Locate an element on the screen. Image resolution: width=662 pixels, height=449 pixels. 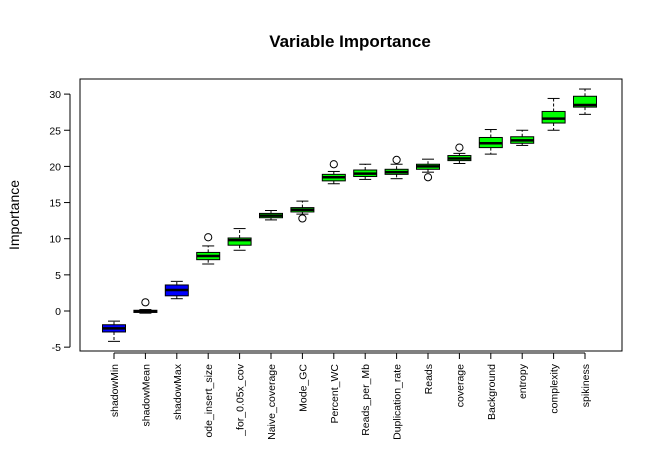
box-Reads is located at coordinates (428, 170).